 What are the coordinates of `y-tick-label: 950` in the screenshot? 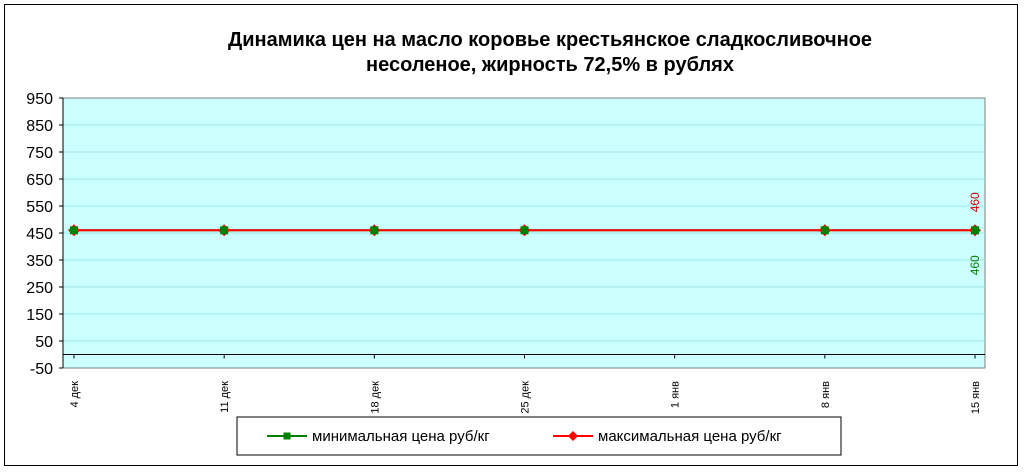 It's located at (39, 99).